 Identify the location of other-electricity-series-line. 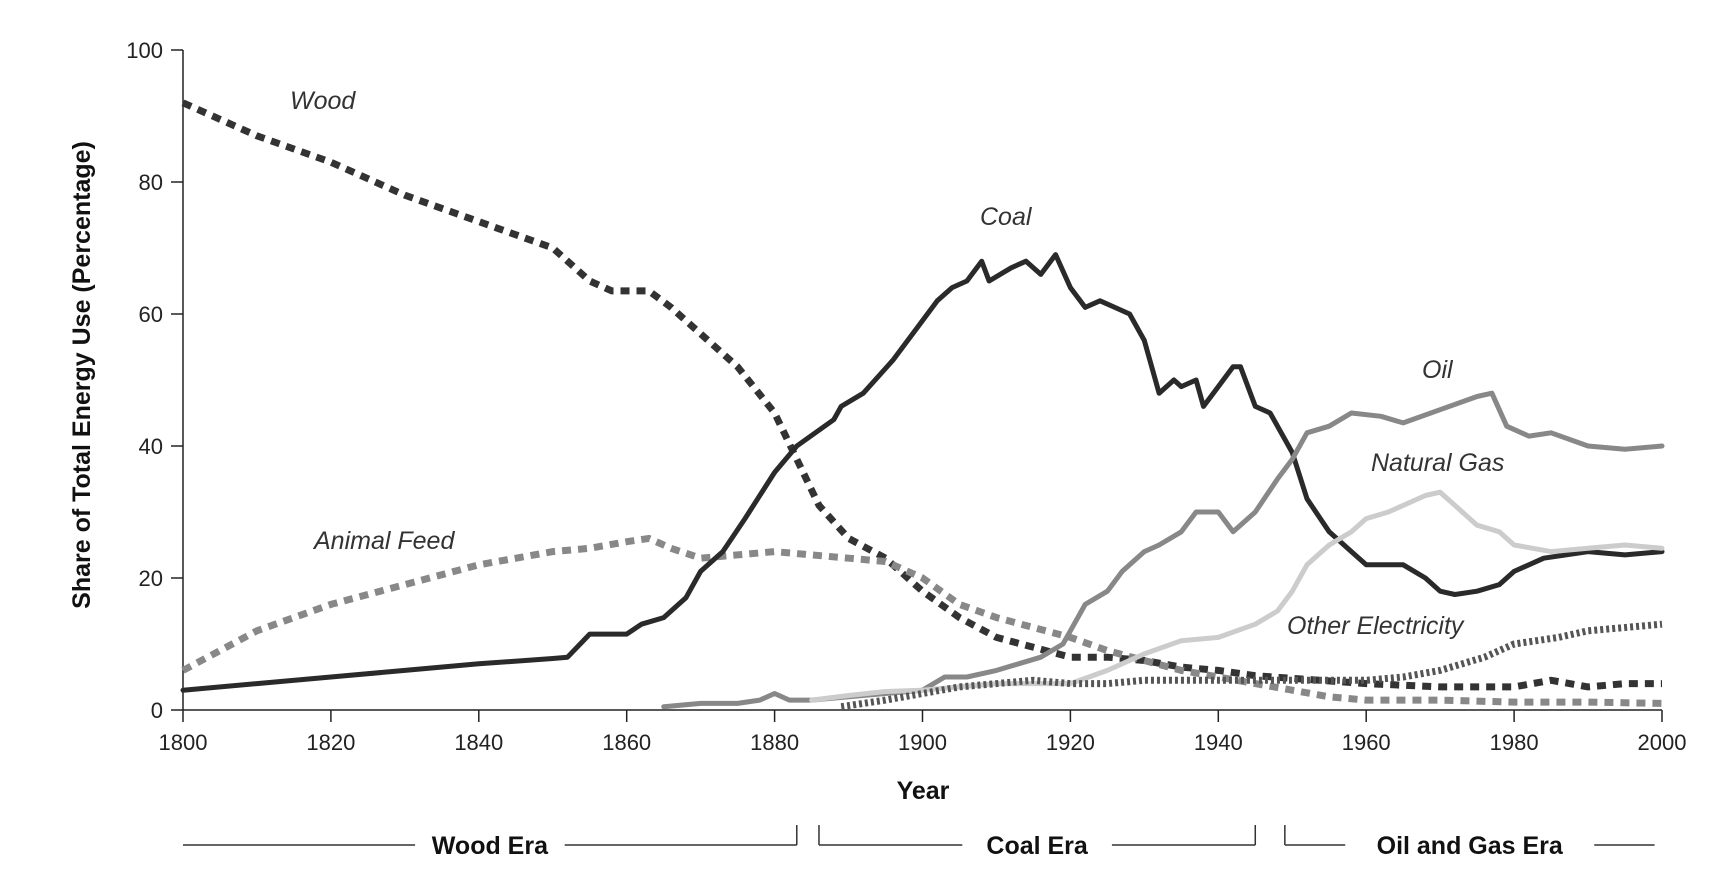
(1251, 665).